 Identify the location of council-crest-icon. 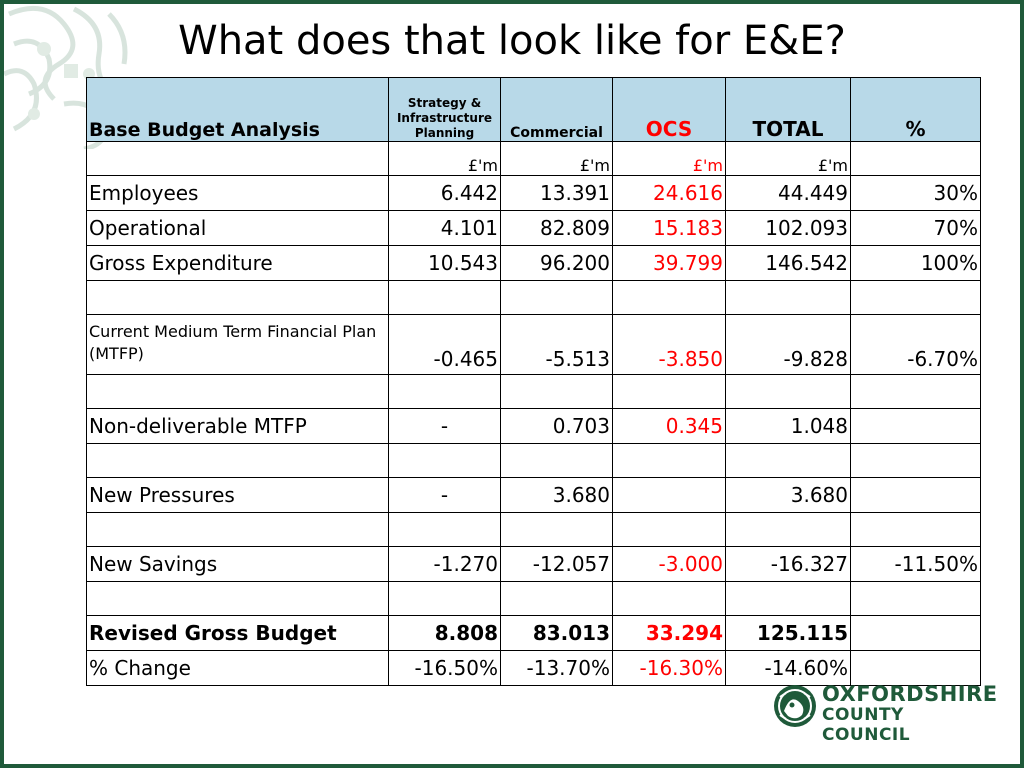
(795, 706).